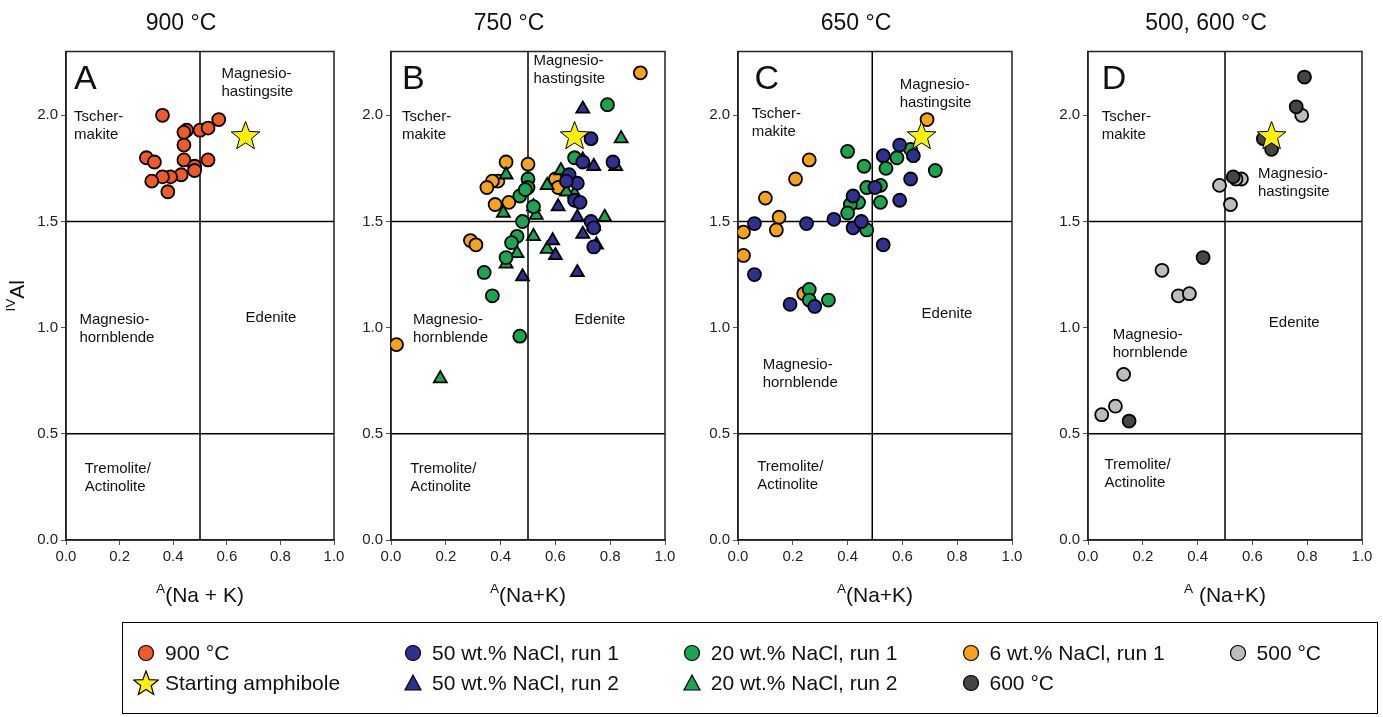 The image size is (1383, 717). Describe the element at coordinates (1225, 593) in the screenshot. I see `x-axis-title: A (Na+K)` at that location.